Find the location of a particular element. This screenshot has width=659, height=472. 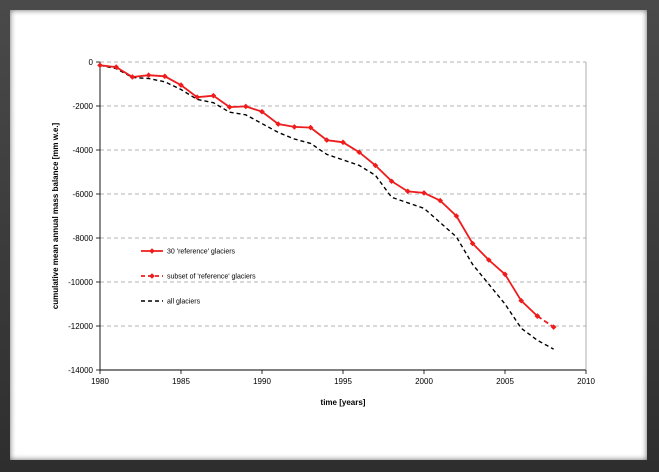

x-tick-label: 1990 is located at coordinates (262, 381).